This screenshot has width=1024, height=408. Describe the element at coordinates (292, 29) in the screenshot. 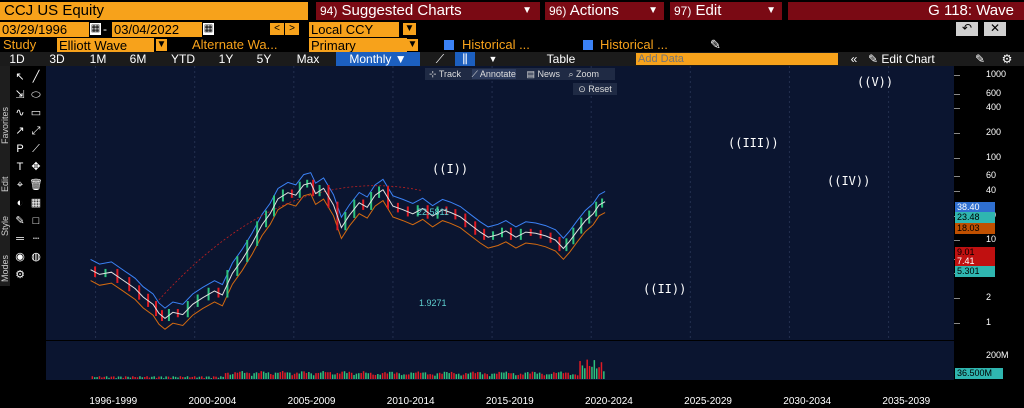

I see `forward-arrow-icon: >` at that location.